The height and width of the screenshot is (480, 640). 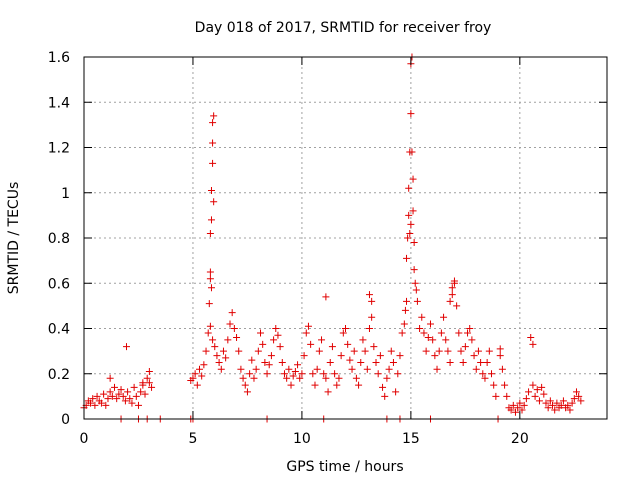 What do you see at coordinates (59, 239) in the screenshot?
I see `y-tick-label: 0.8` at bounding box center [59, 239].